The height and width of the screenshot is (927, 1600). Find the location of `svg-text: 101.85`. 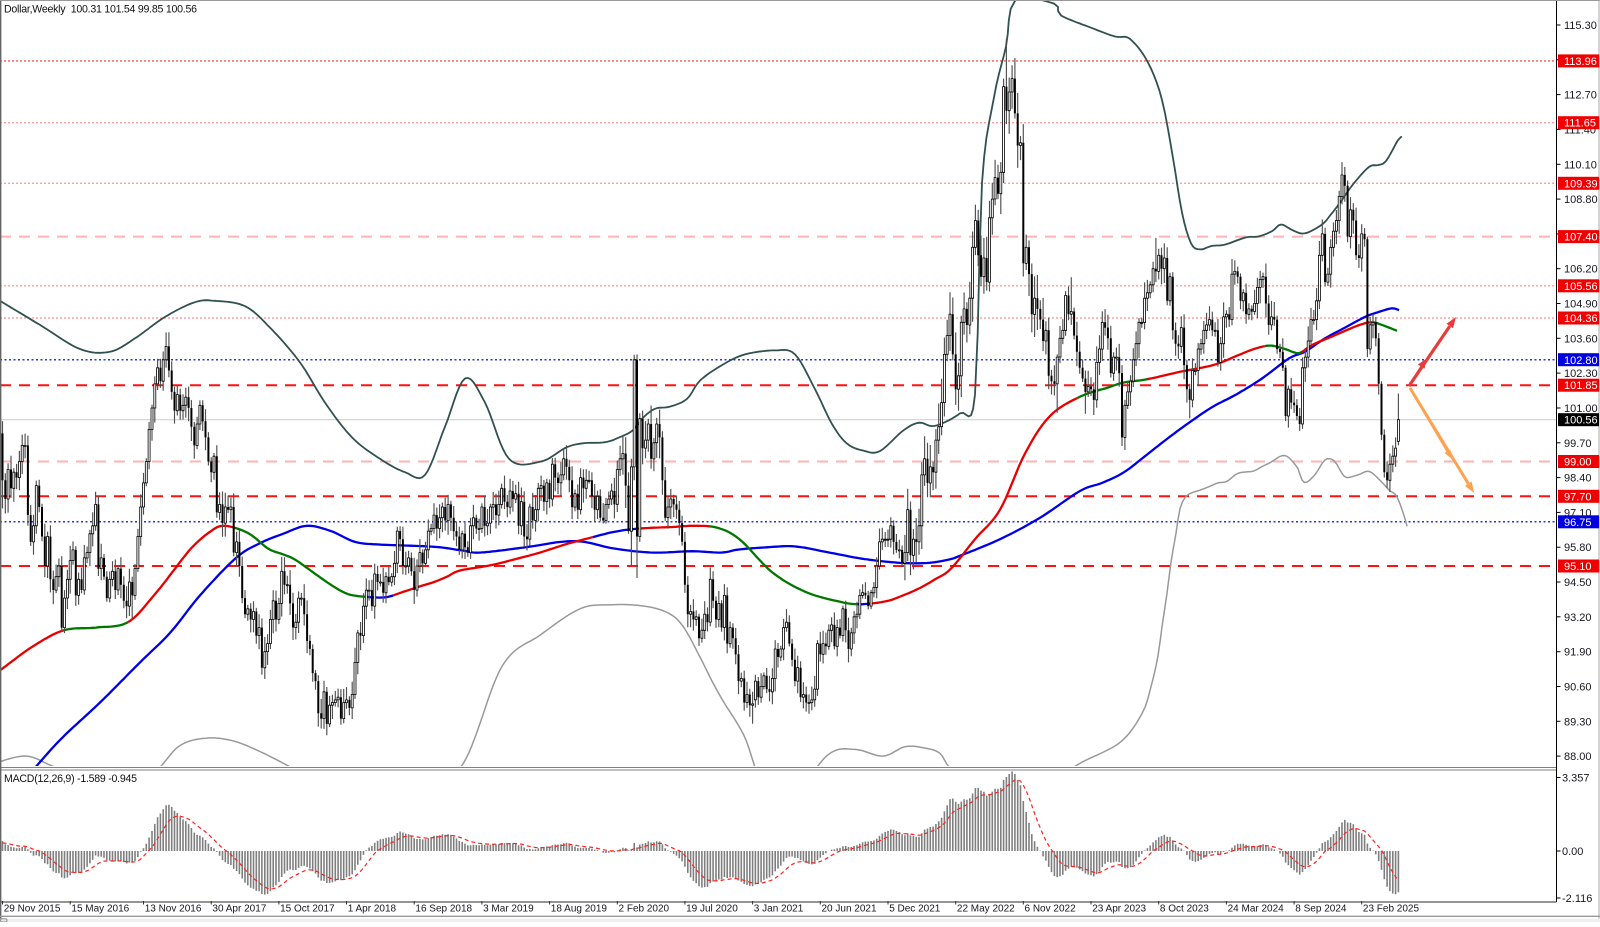

svg-text: 101.85 is located at coordinates (1581, 386).